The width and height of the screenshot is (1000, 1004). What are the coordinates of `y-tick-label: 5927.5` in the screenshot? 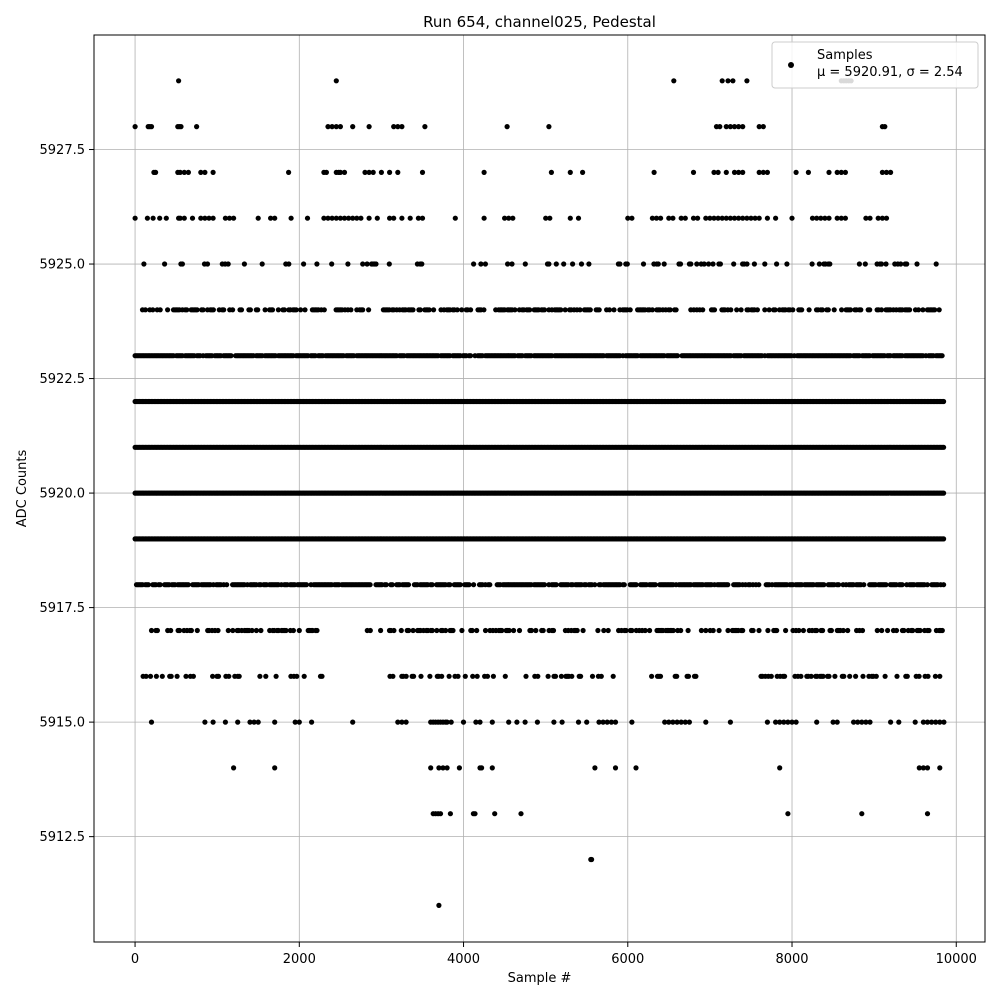 It's located at (63, 150).